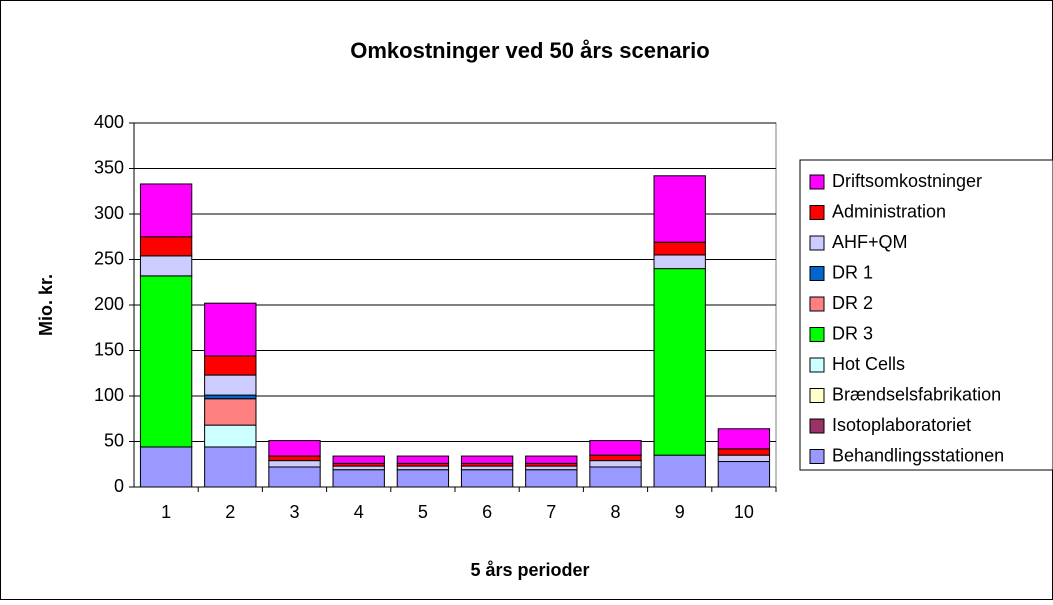 The image size is (1053, 605). I want to click on y-tick-label: 300, so click(109, 213).